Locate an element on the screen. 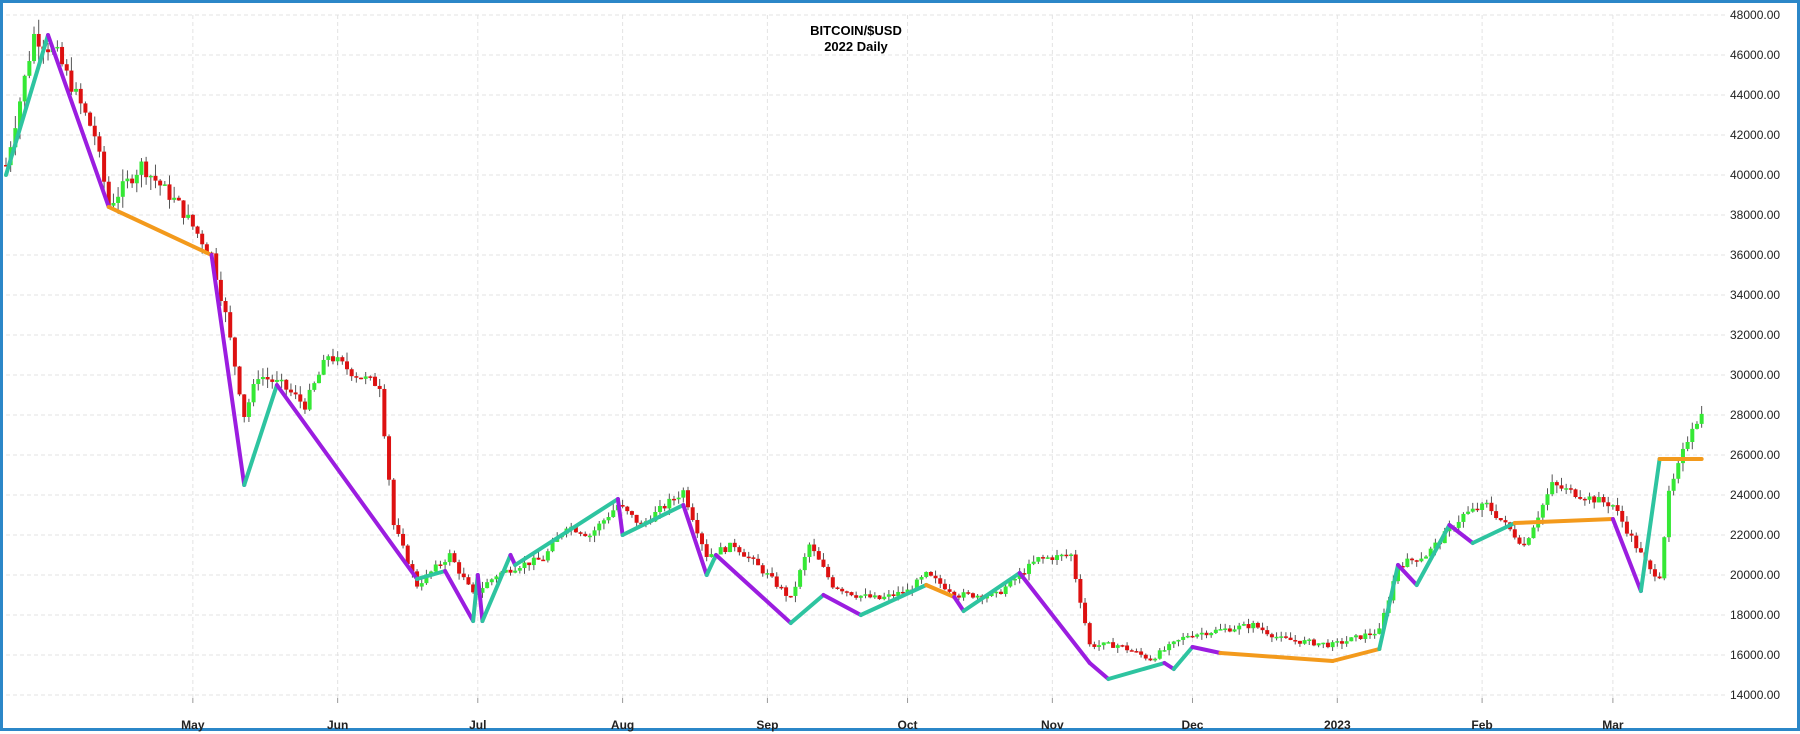 The width and height of the screenshot is (1800, 734). y-tick-label: 38000.00 is located at coordinates (1755, 215).